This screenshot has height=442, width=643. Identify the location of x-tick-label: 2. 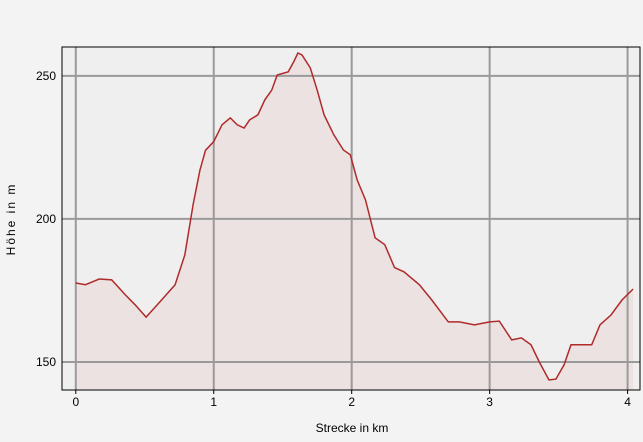
(351, 402).